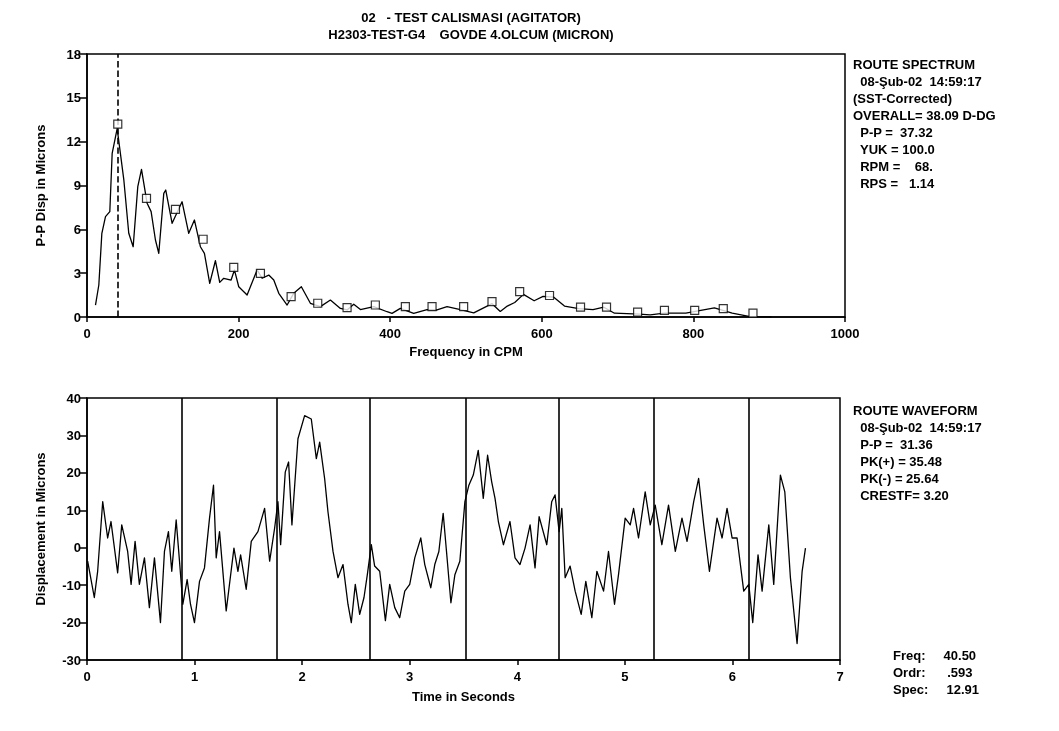  What do you see at coordinates (73, 398) in the screenshot?
I see `y-tick-label: 40` at bounding box center [73, 398].